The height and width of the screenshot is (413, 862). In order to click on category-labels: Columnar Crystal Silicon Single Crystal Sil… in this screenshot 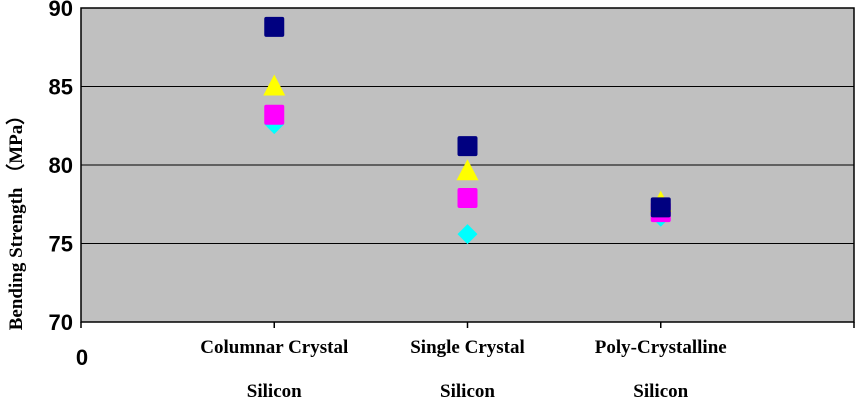, I will do `click(463, 369)`.